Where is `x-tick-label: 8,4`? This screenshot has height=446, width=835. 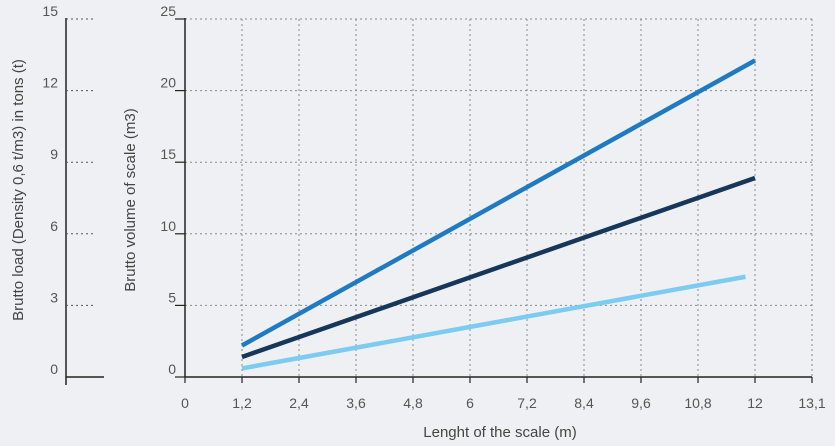
x-tick-label: 8,4 is located at coordinates (584, 403).